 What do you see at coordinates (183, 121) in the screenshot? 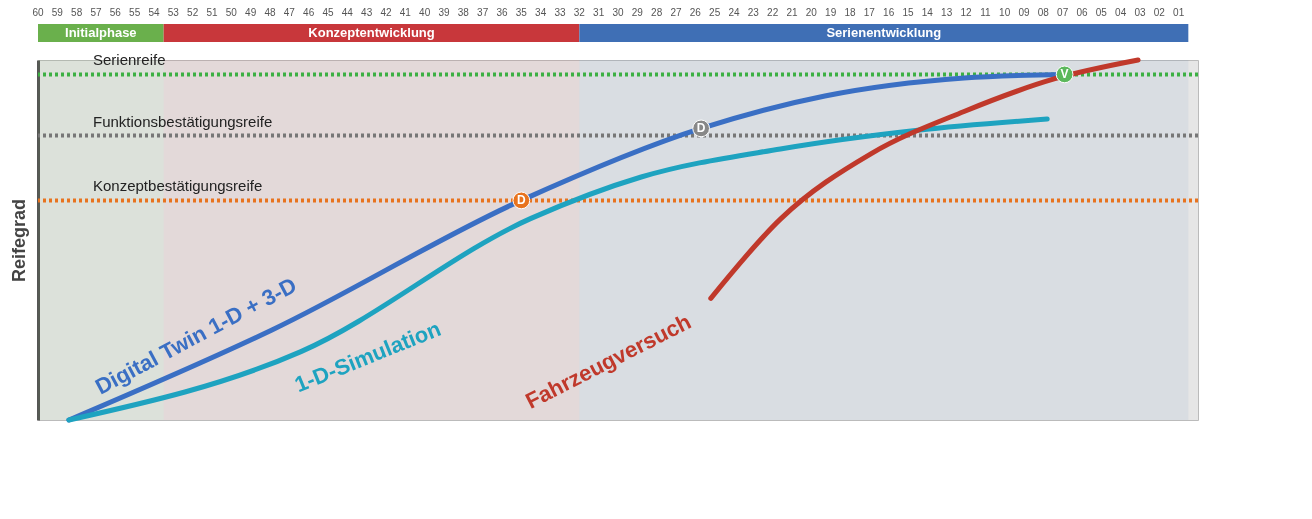
I see `ref-line-label: Funktionsbestätigungsreife` at bounding box center [183, 121].